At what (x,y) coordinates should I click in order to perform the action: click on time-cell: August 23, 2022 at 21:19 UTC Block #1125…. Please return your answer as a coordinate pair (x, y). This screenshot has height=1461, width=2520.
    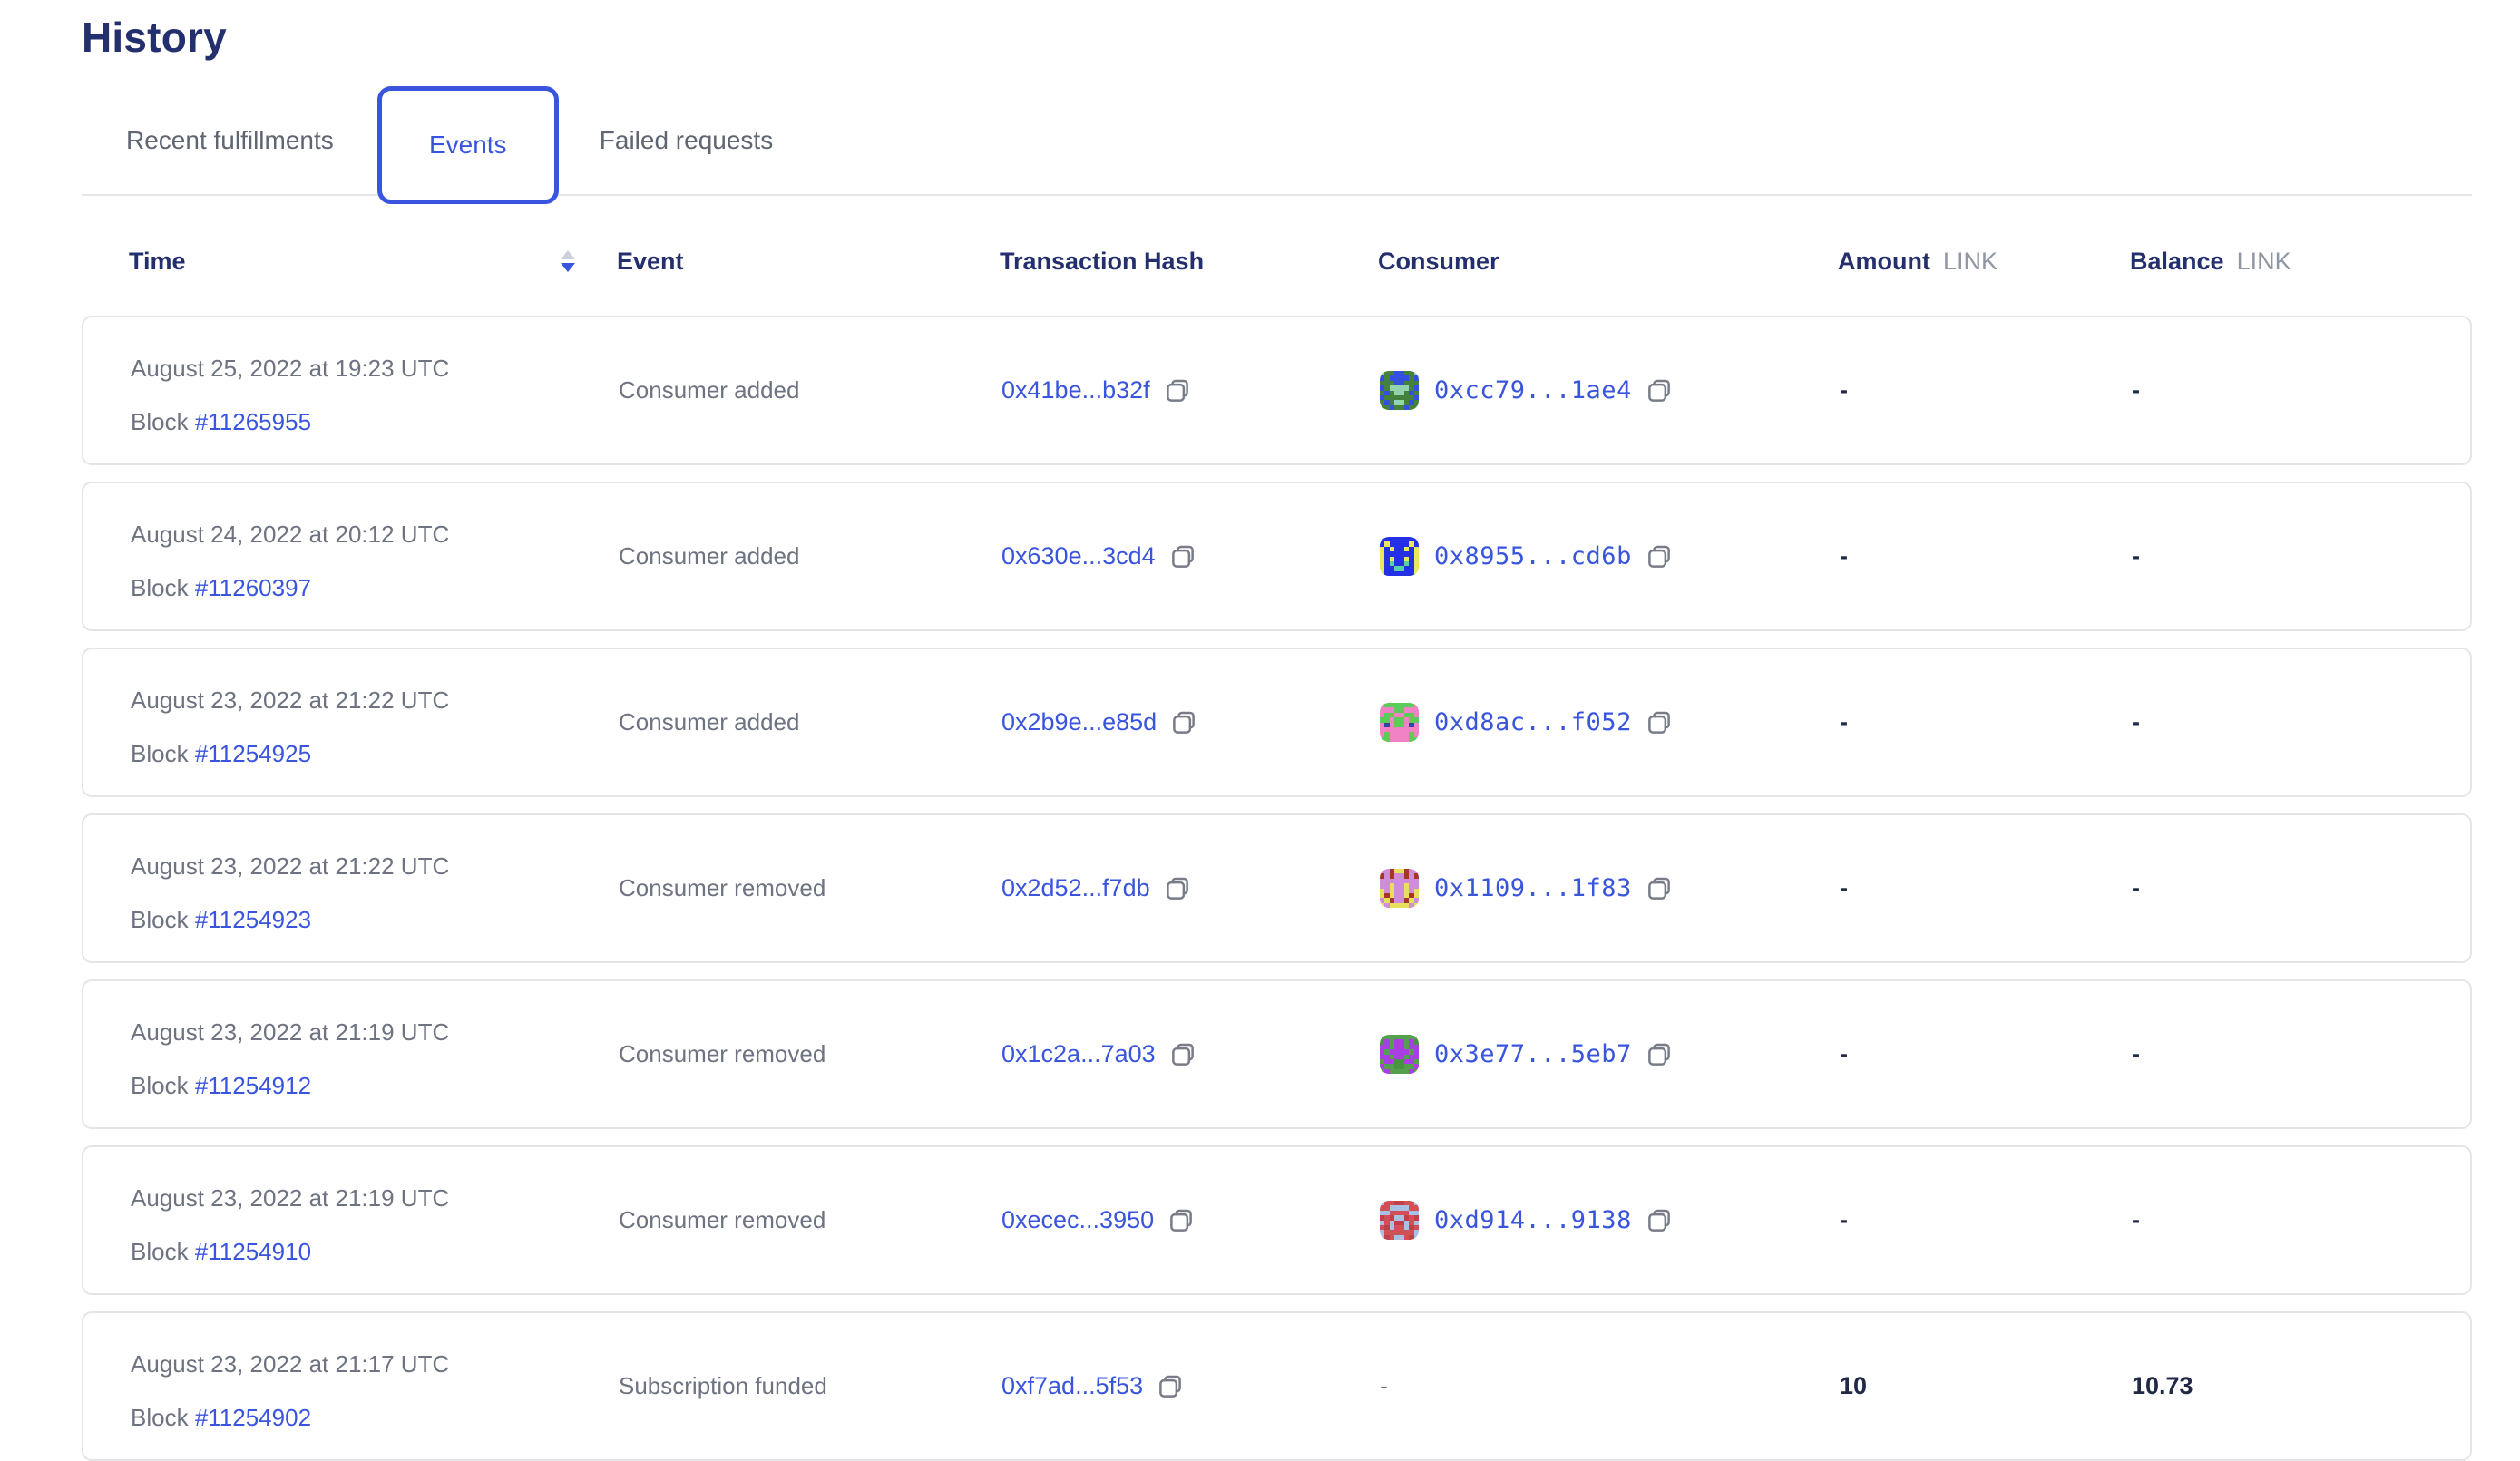
    Looking at the image, I should click on (375, 1206).